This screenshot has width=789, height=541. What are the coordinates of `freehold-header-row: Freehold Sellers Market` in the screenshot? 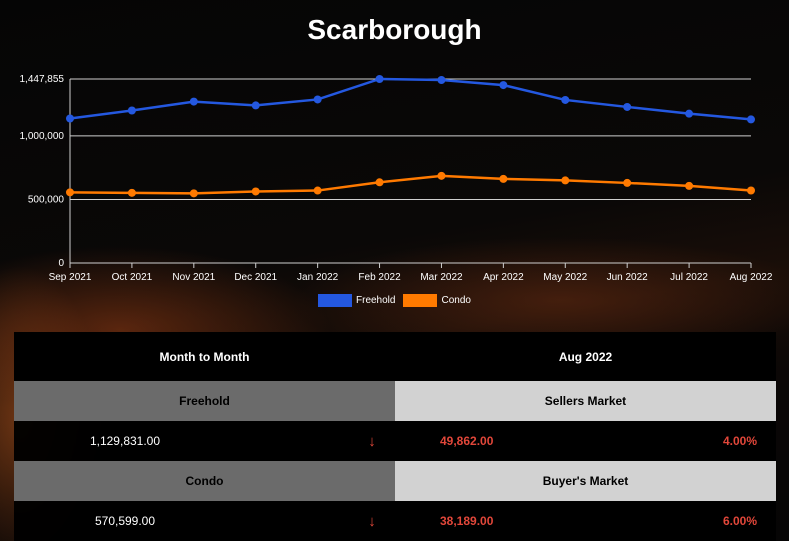 It's located at (395, 401).